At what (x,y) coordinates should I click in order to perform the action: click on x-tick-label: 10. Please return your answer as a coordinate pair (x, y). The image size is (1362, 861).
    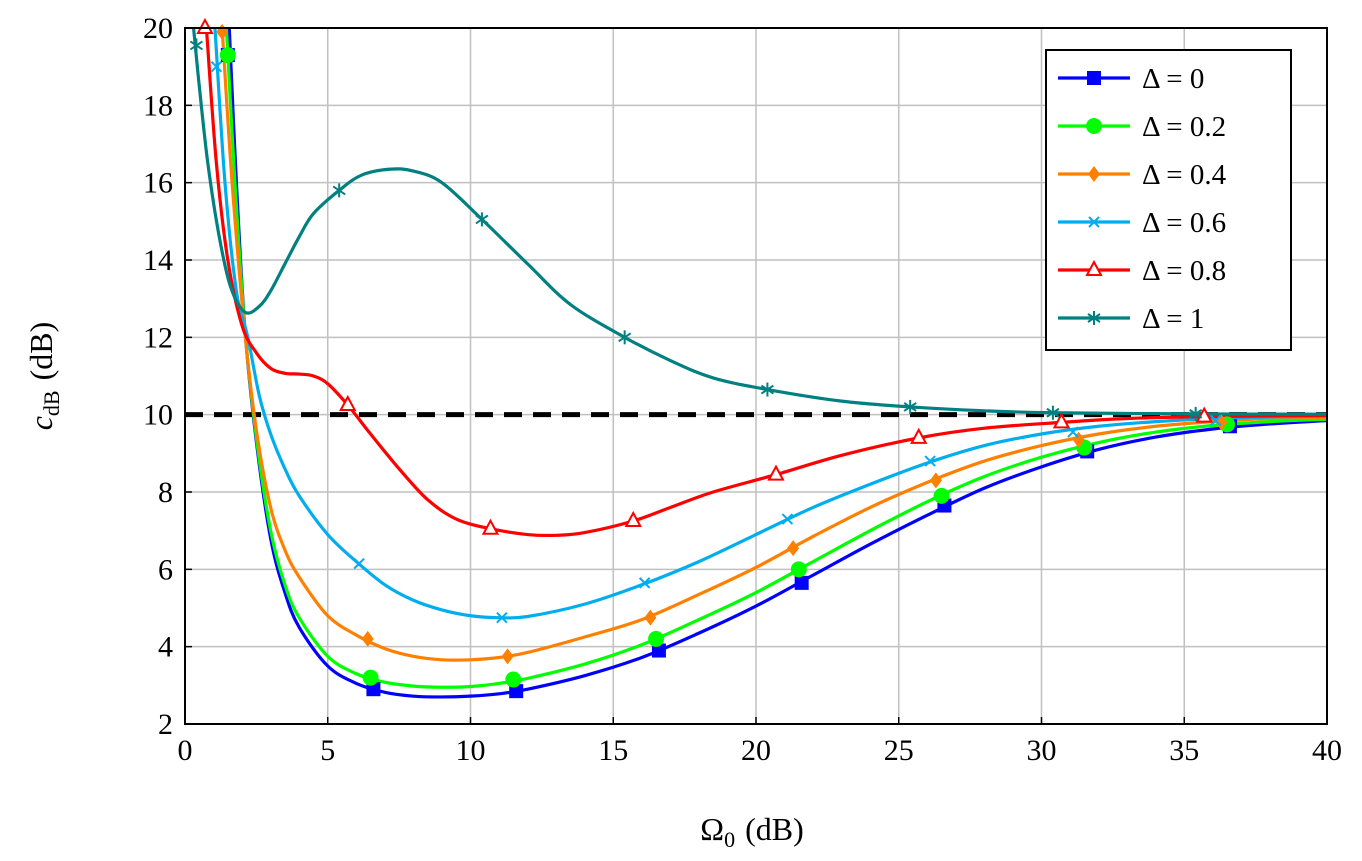
    Looking at the image, I should click on (471, 750).